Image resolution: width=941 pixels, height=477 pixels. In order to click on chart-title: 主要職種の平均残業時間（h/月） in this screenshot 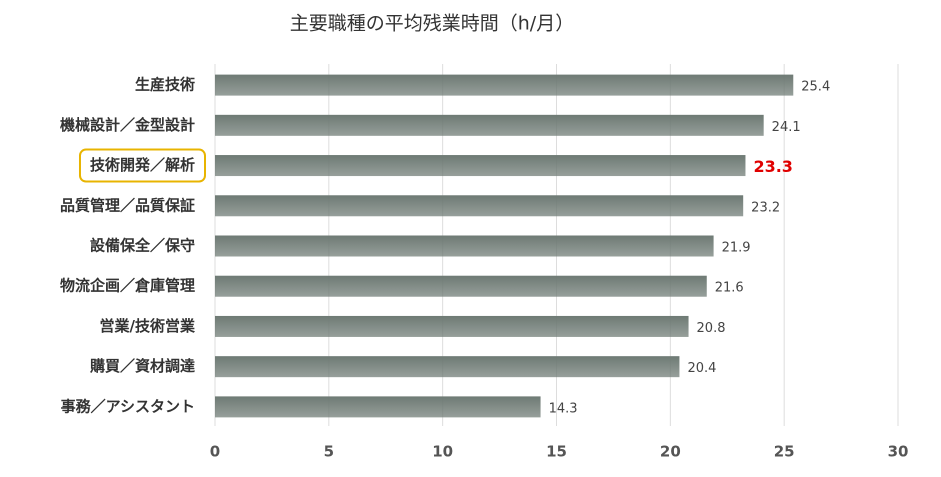, I will do `click(432, 24)`.